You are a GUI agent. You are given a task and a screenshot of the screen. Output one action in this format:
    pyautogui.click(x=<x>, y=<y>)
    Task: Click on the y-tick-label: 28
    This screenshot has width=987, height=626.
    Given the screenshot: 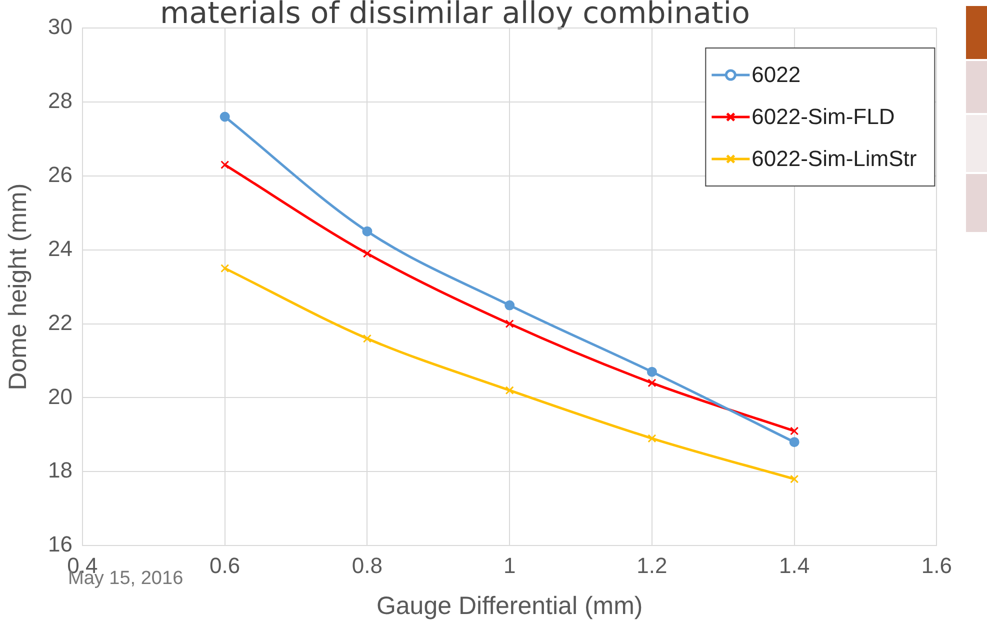 What is the action you would take?
    pyautogui.click(x=60, y=101)
    